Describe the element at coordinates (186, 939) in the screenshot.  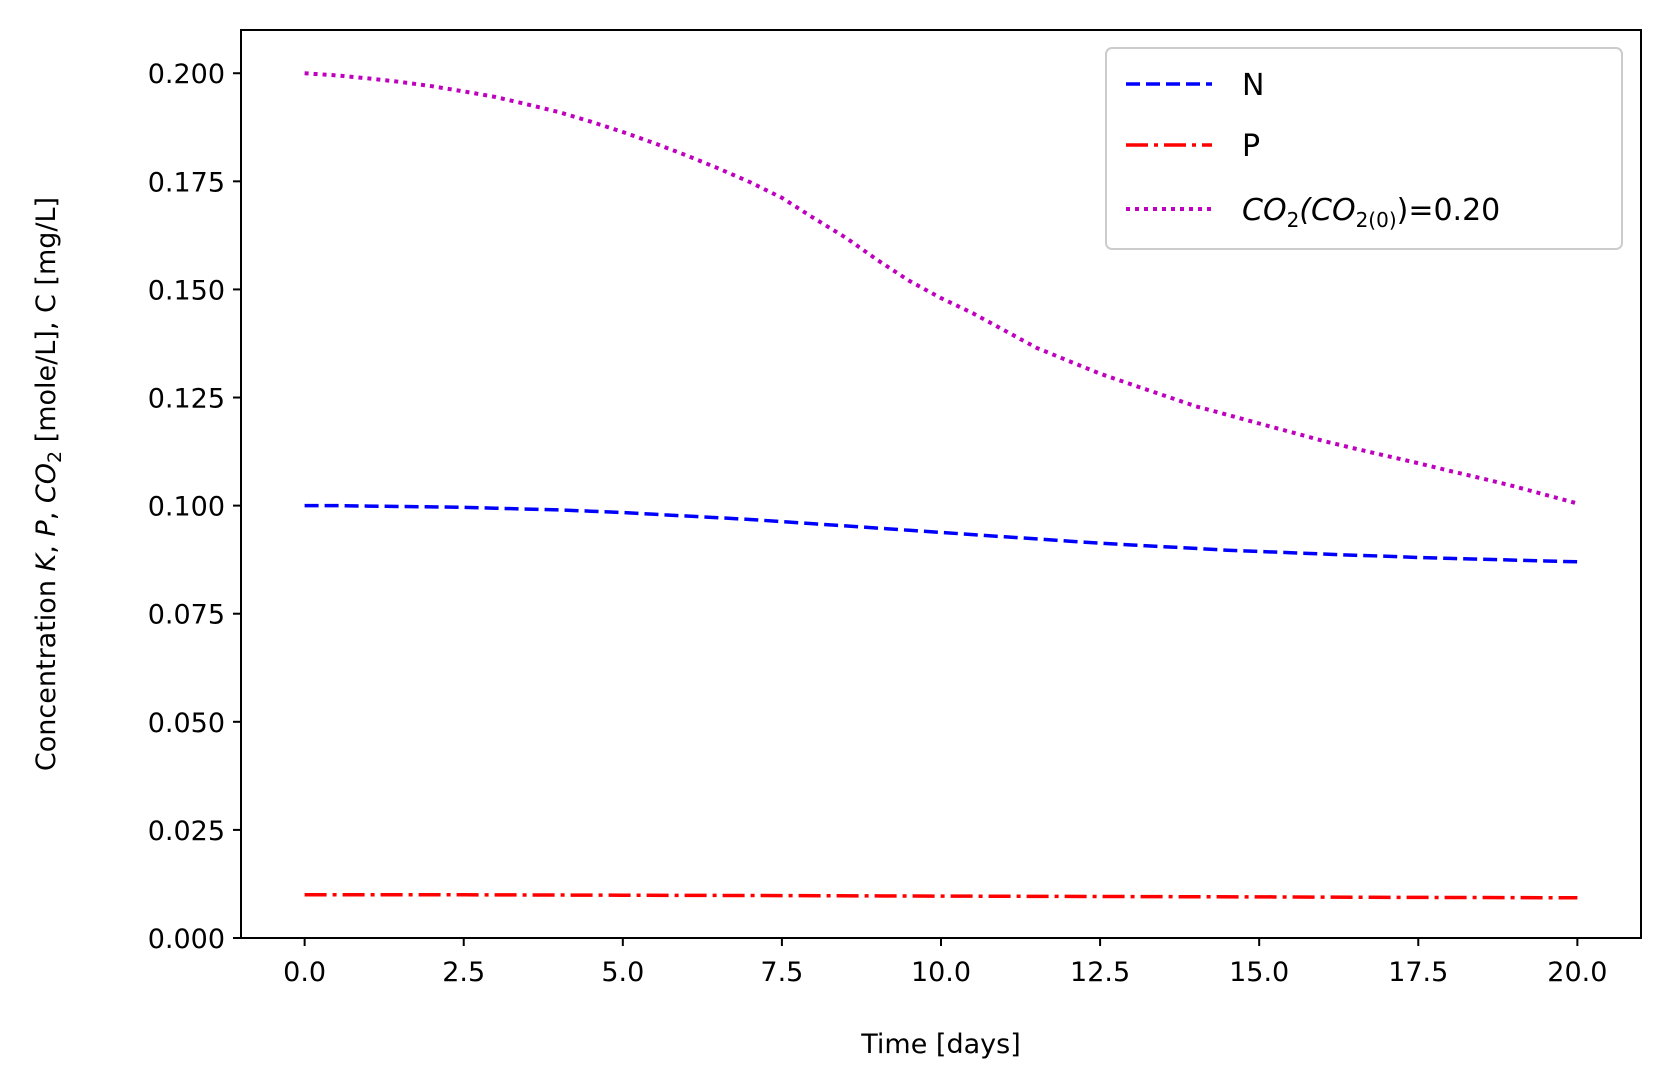
I see `y-tick-label: 0.000` at that location.